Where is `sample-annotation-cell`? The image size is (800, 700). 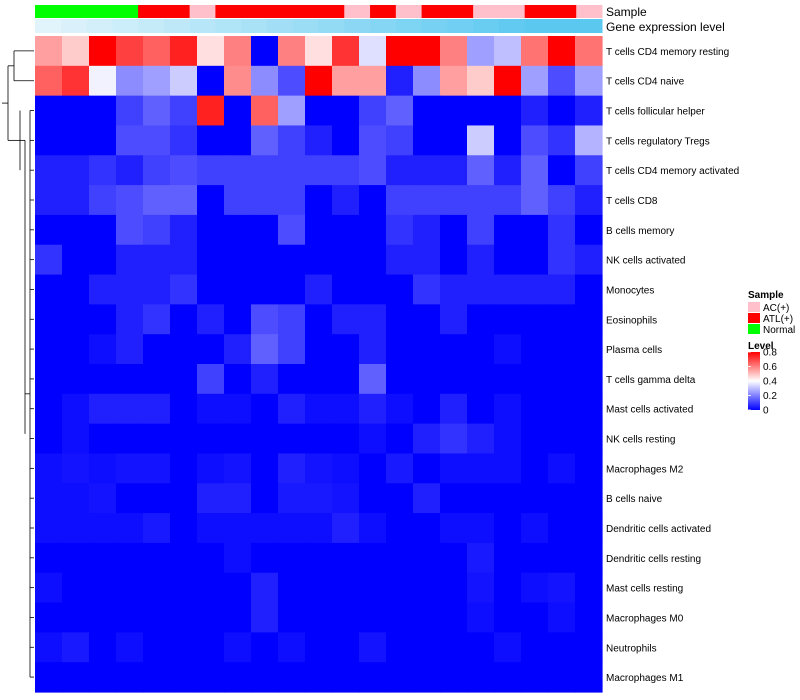
sample-annotation-cell is located at coordinates (409, 11).